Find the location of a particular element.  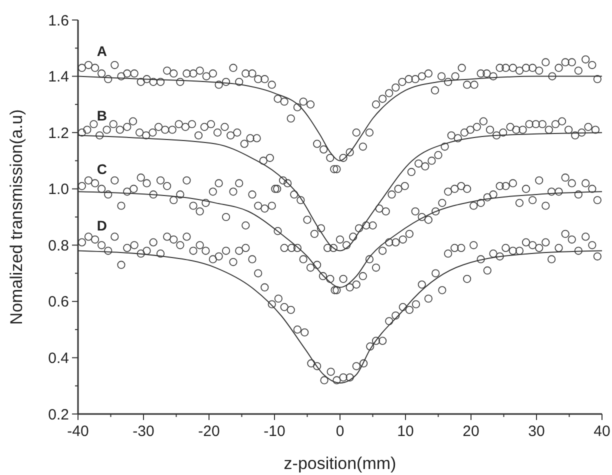

x-tick-label: -30 is located at coordinates (143, 431).